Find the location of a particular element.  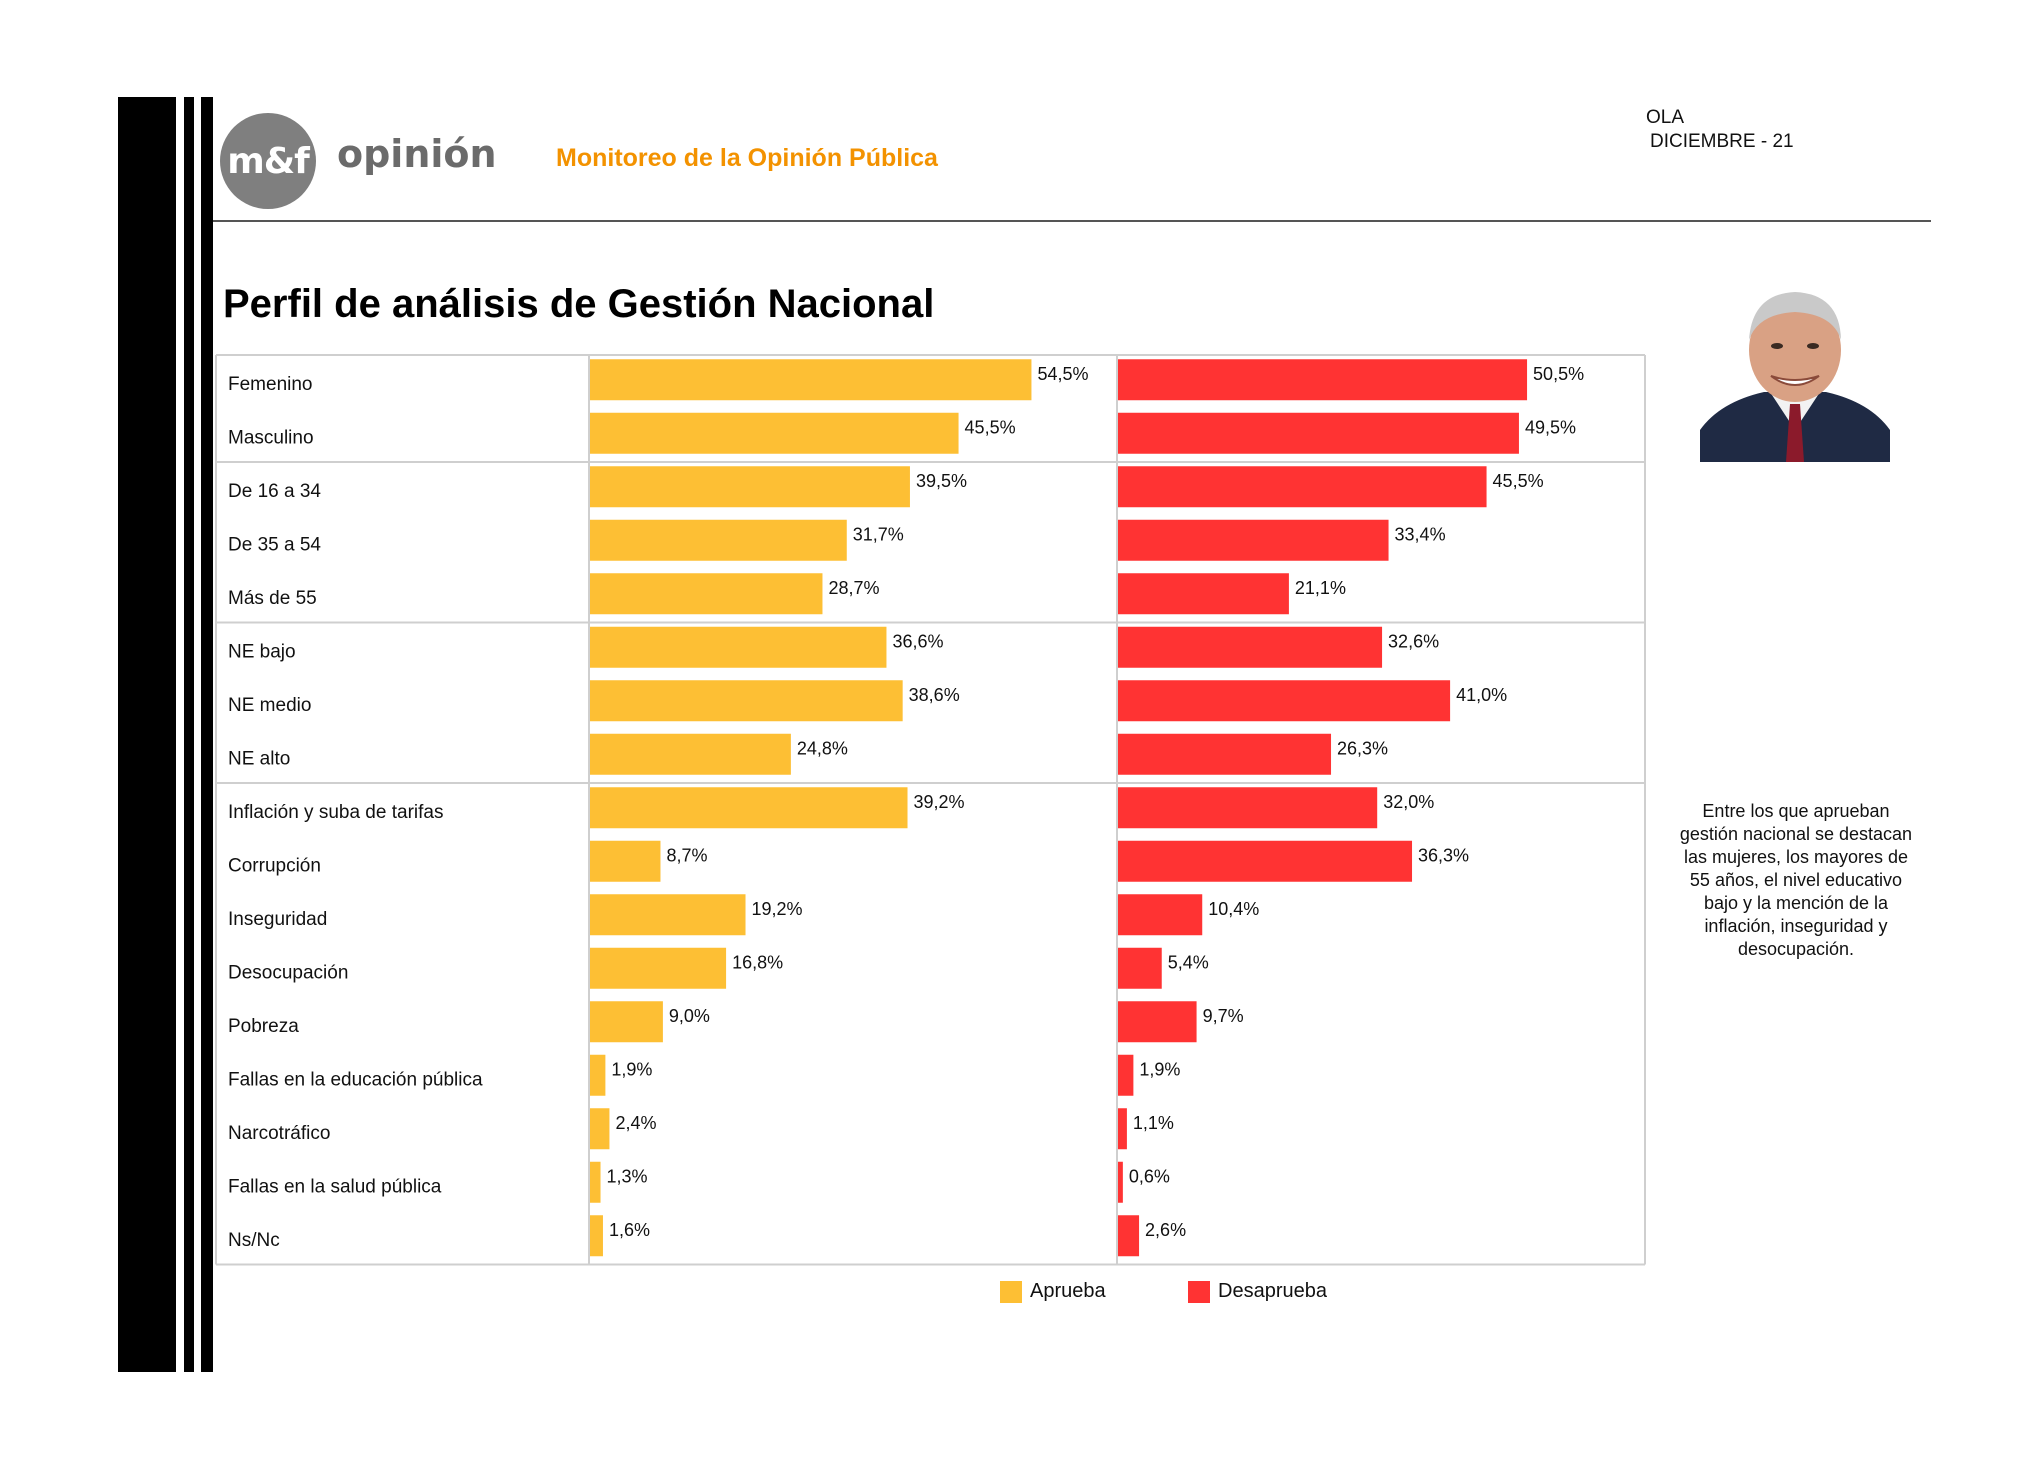

portrait-photo is located at coordinates (1795, 371).